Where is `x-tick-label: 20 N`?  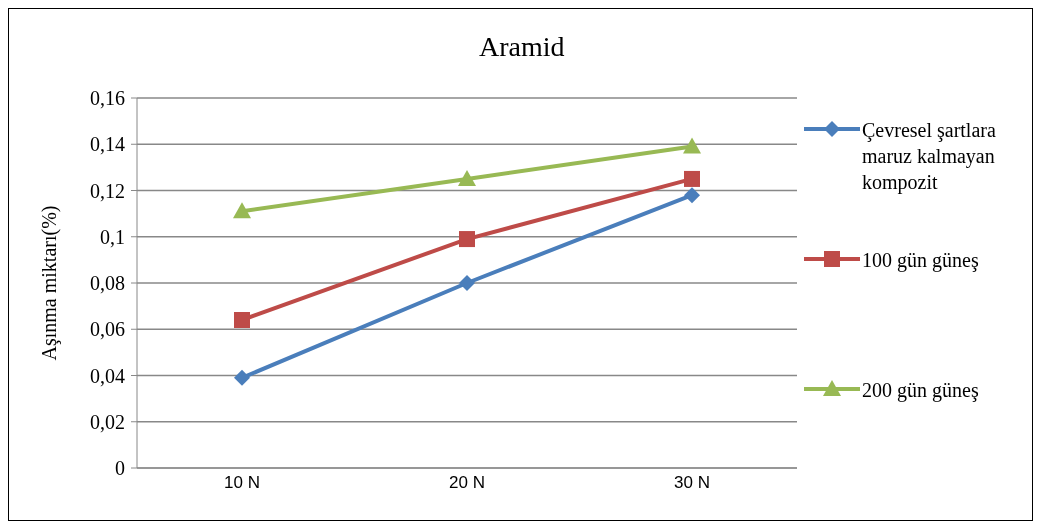
x-tick-label: 20 N is located at coordinates (467, 483).